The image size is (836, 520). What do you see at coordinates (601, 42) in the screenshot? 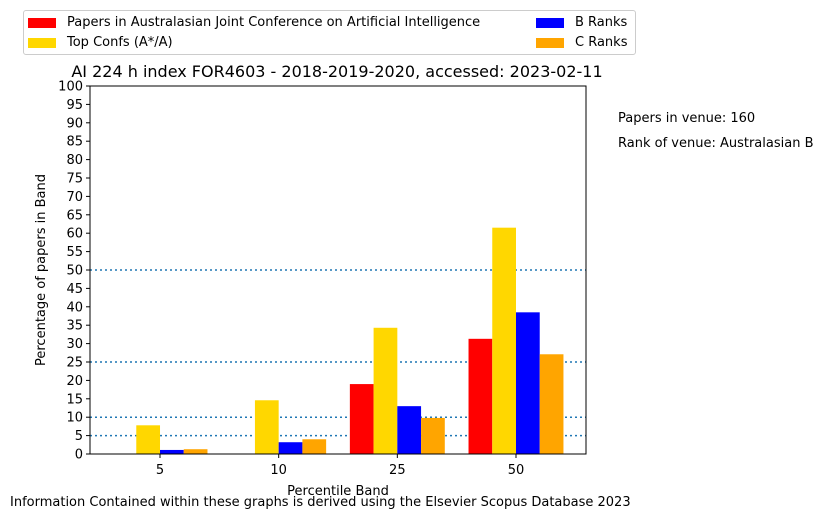
I see `legend-label-c-ranks: C Ranks` at bounding box center [601, 42].